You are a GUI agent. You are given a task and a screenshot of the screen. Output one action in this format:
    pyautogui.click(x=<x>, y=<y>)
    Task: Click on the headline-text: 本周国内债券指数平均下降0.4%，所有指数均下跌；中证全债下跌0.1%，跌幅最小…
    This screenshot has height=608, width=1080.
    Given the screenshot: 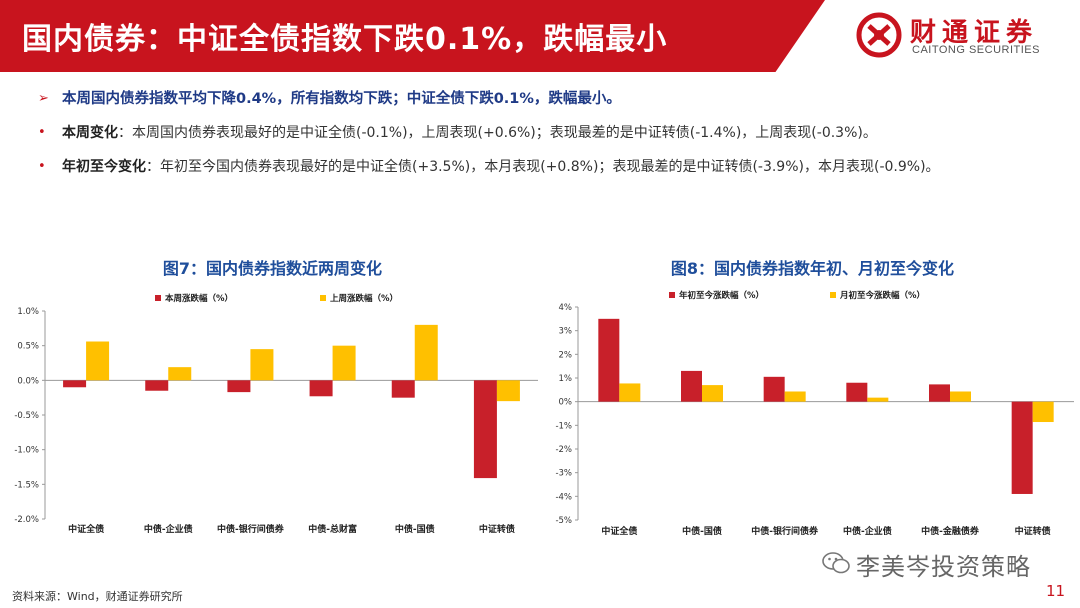 What is the action you would take?
    pyautogui.click(x=341, y=99)
    